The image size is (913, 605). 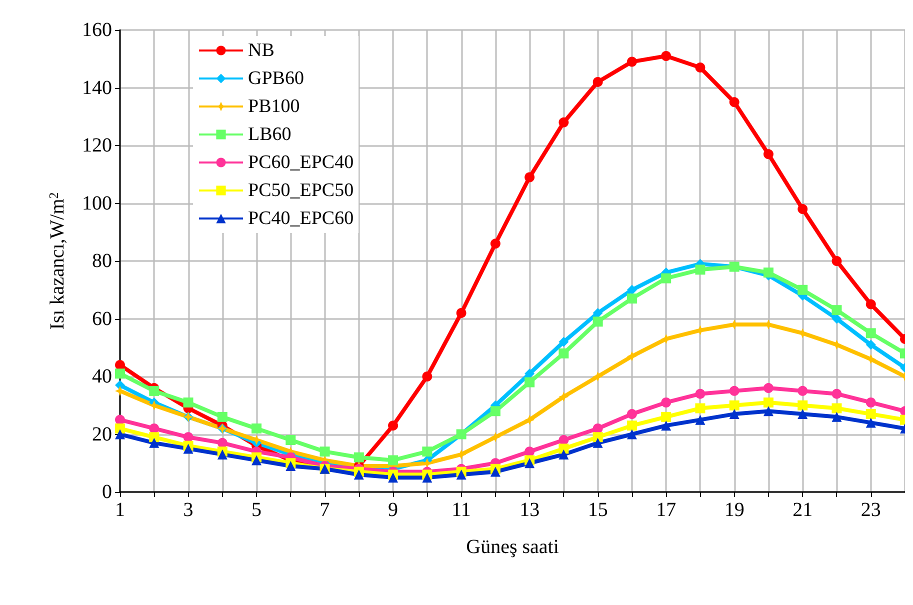 I want to click on y-tick-label: 80, so click(x=102, y=261).